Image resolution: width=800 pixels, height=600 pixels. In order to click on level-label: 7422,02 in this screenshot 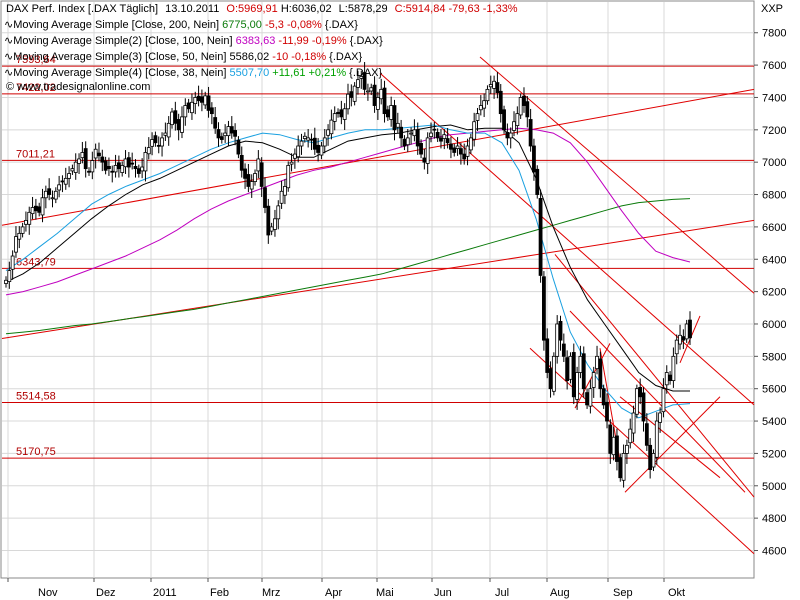, I will do `click(36, 88)`.